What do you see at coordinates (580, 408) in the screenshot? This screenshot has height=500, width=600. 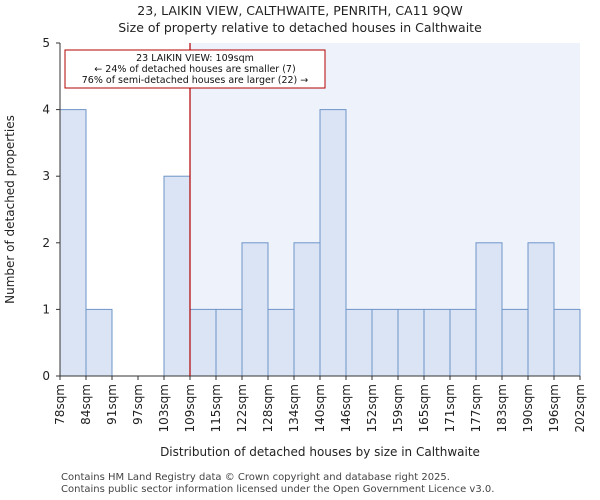 I see `x-tick-label: 202sqm` at bounding box center [580, 408].